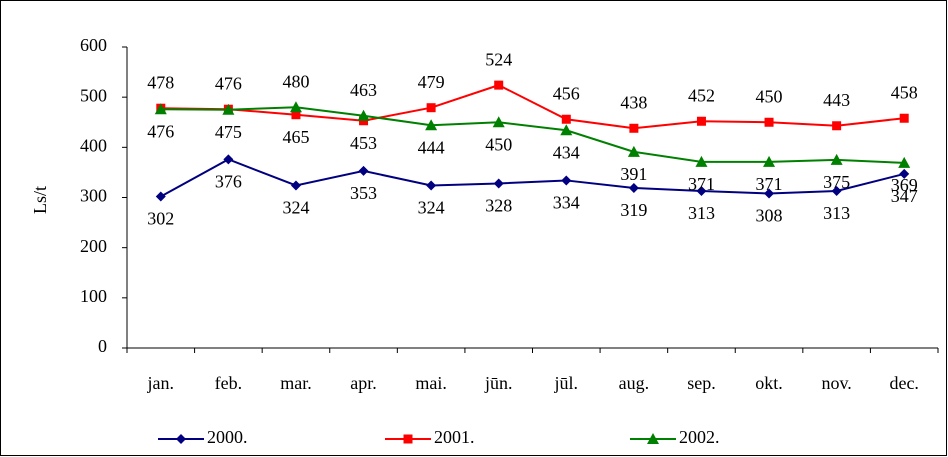 Image resolution: width=948 pixels, height=457 pixels. What do you see at coordinates (566, 203) in the screenshot?
I see `data-label: 334` at bounding box center [566, 203].